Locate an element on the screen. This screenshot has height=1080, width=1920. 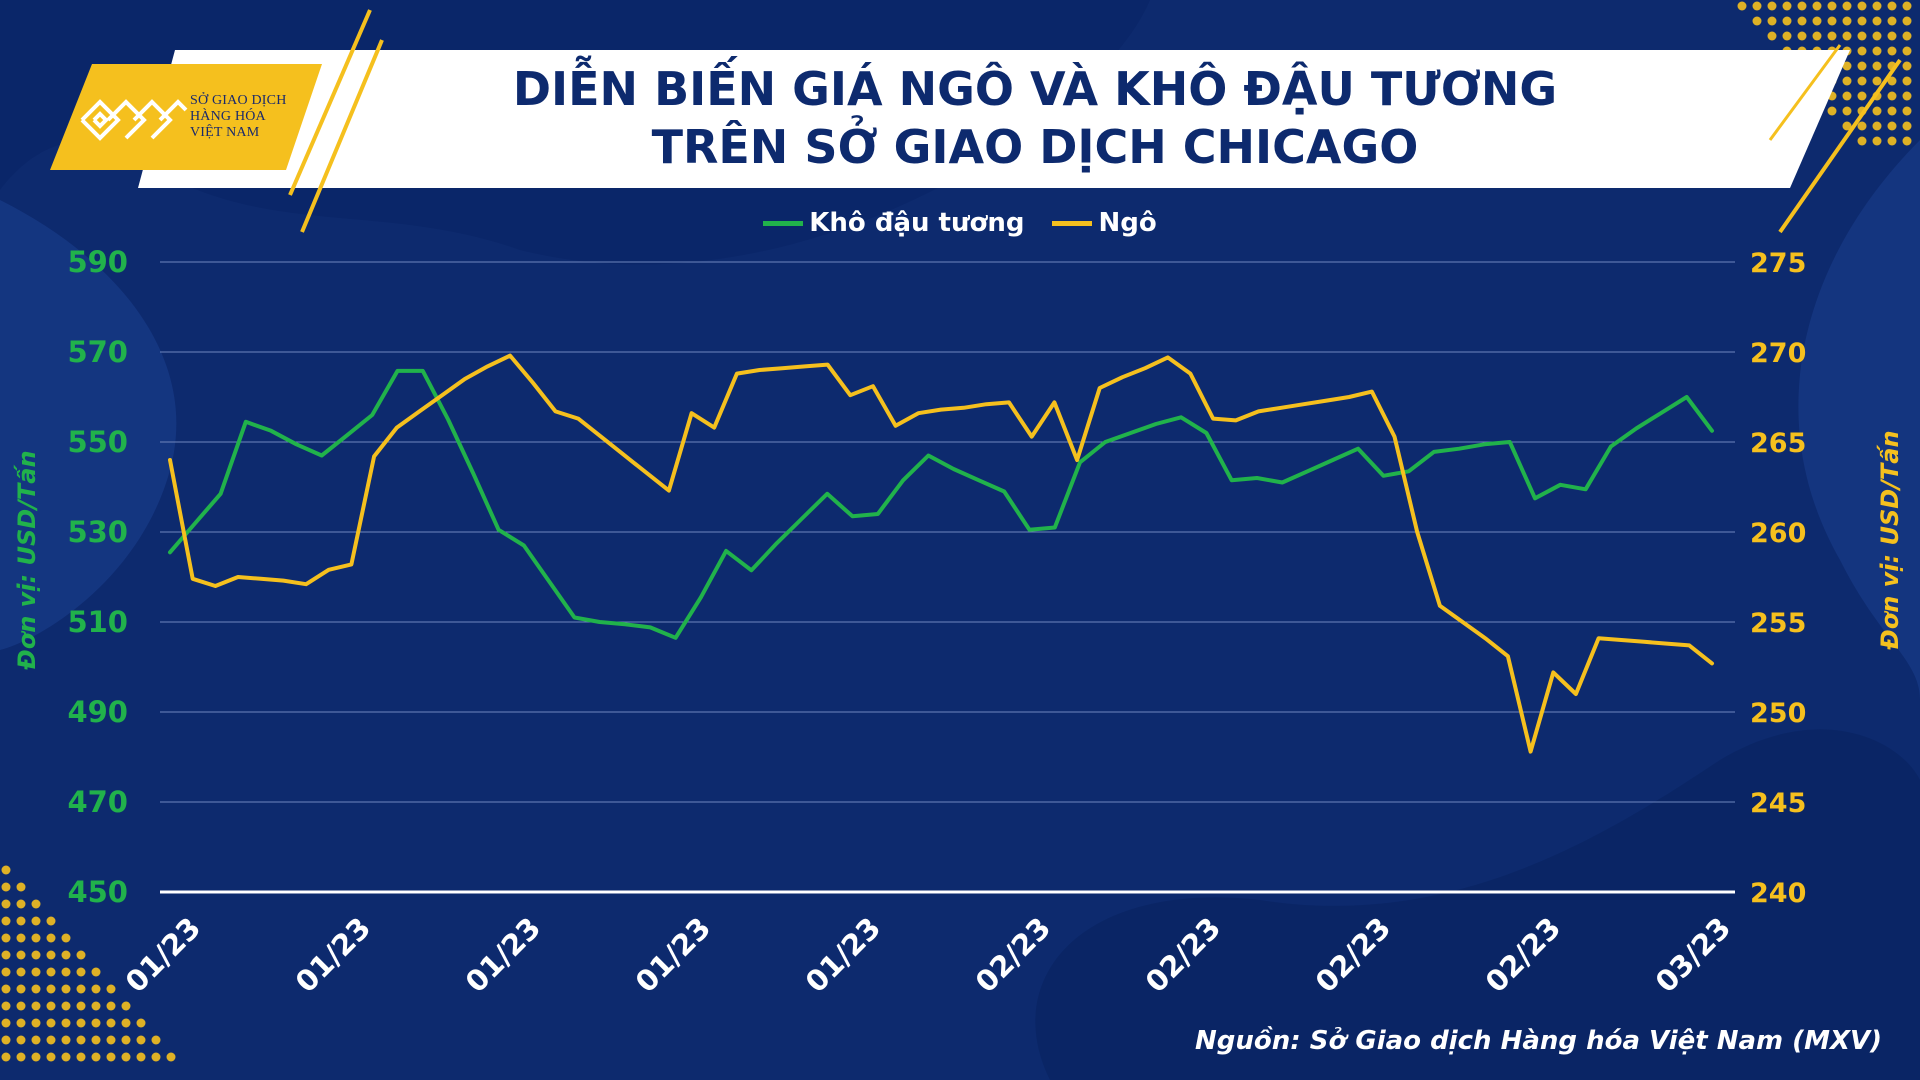
legend-label-soybean-meal: Khô đậu tương is located at coordinates (917, 223).